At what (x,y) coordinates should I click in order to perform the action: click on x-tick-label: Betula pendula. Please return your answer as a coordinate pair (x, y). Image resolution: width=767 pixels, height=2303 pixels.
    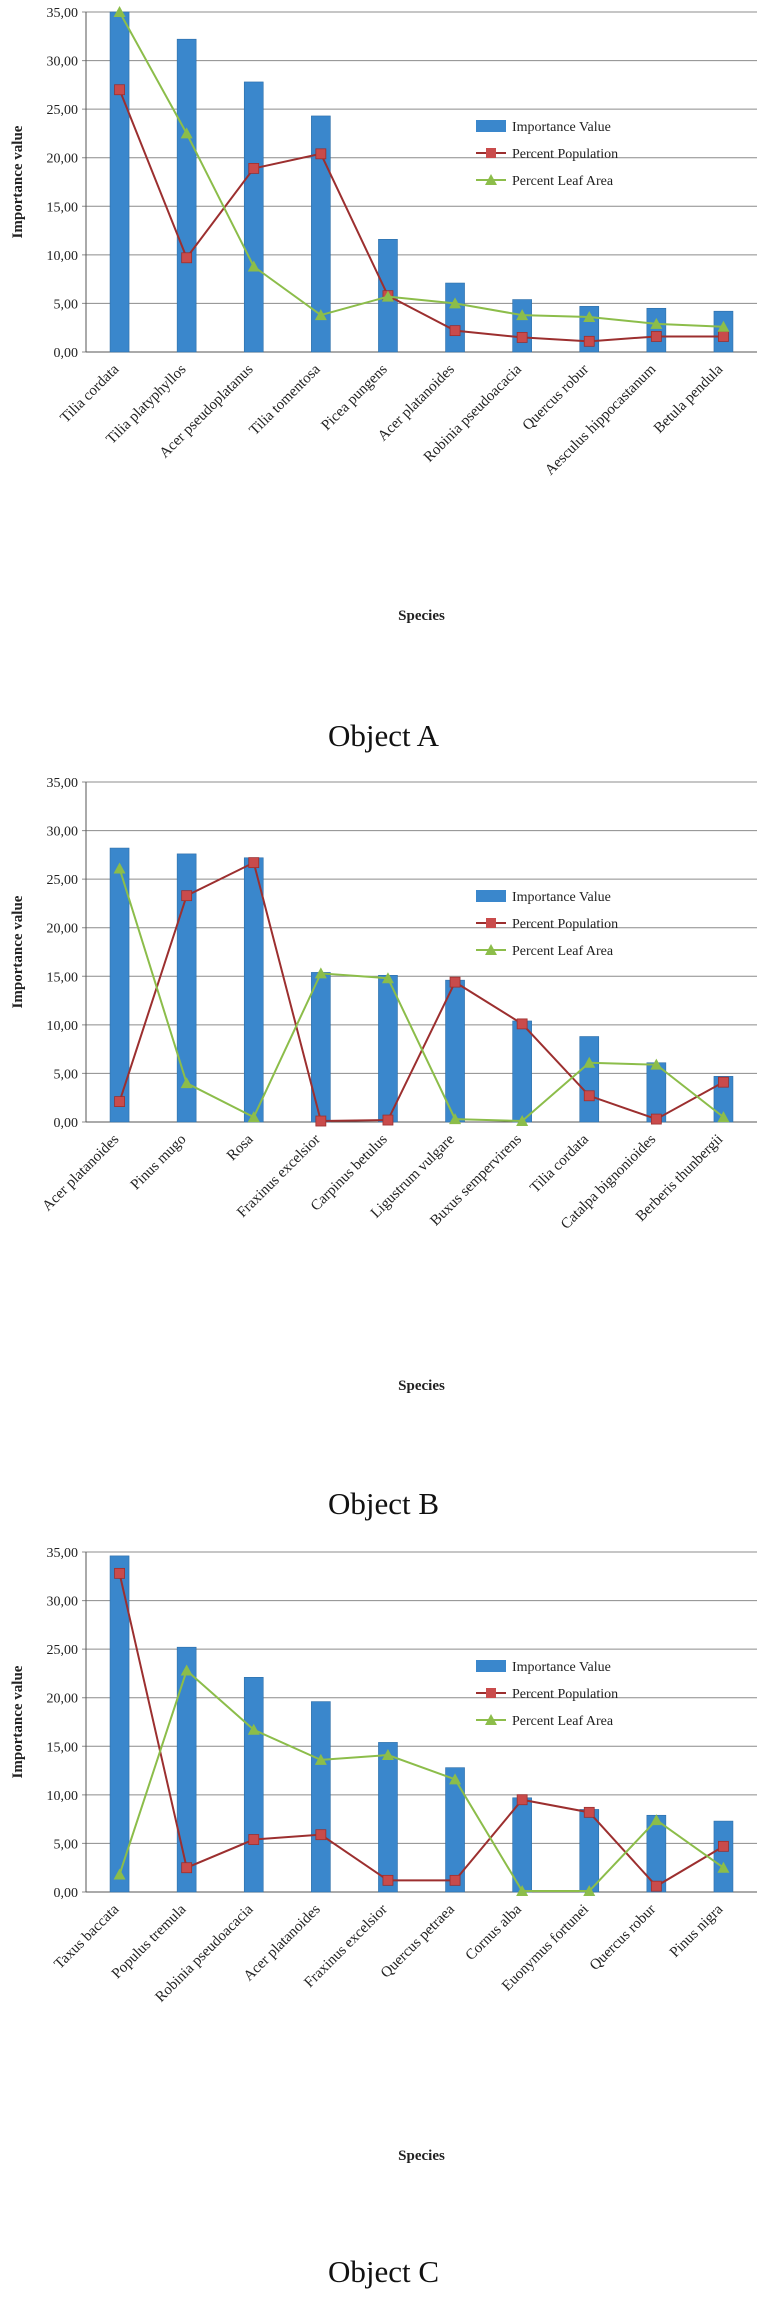
    Looking at the image, I should click on (688, 398).